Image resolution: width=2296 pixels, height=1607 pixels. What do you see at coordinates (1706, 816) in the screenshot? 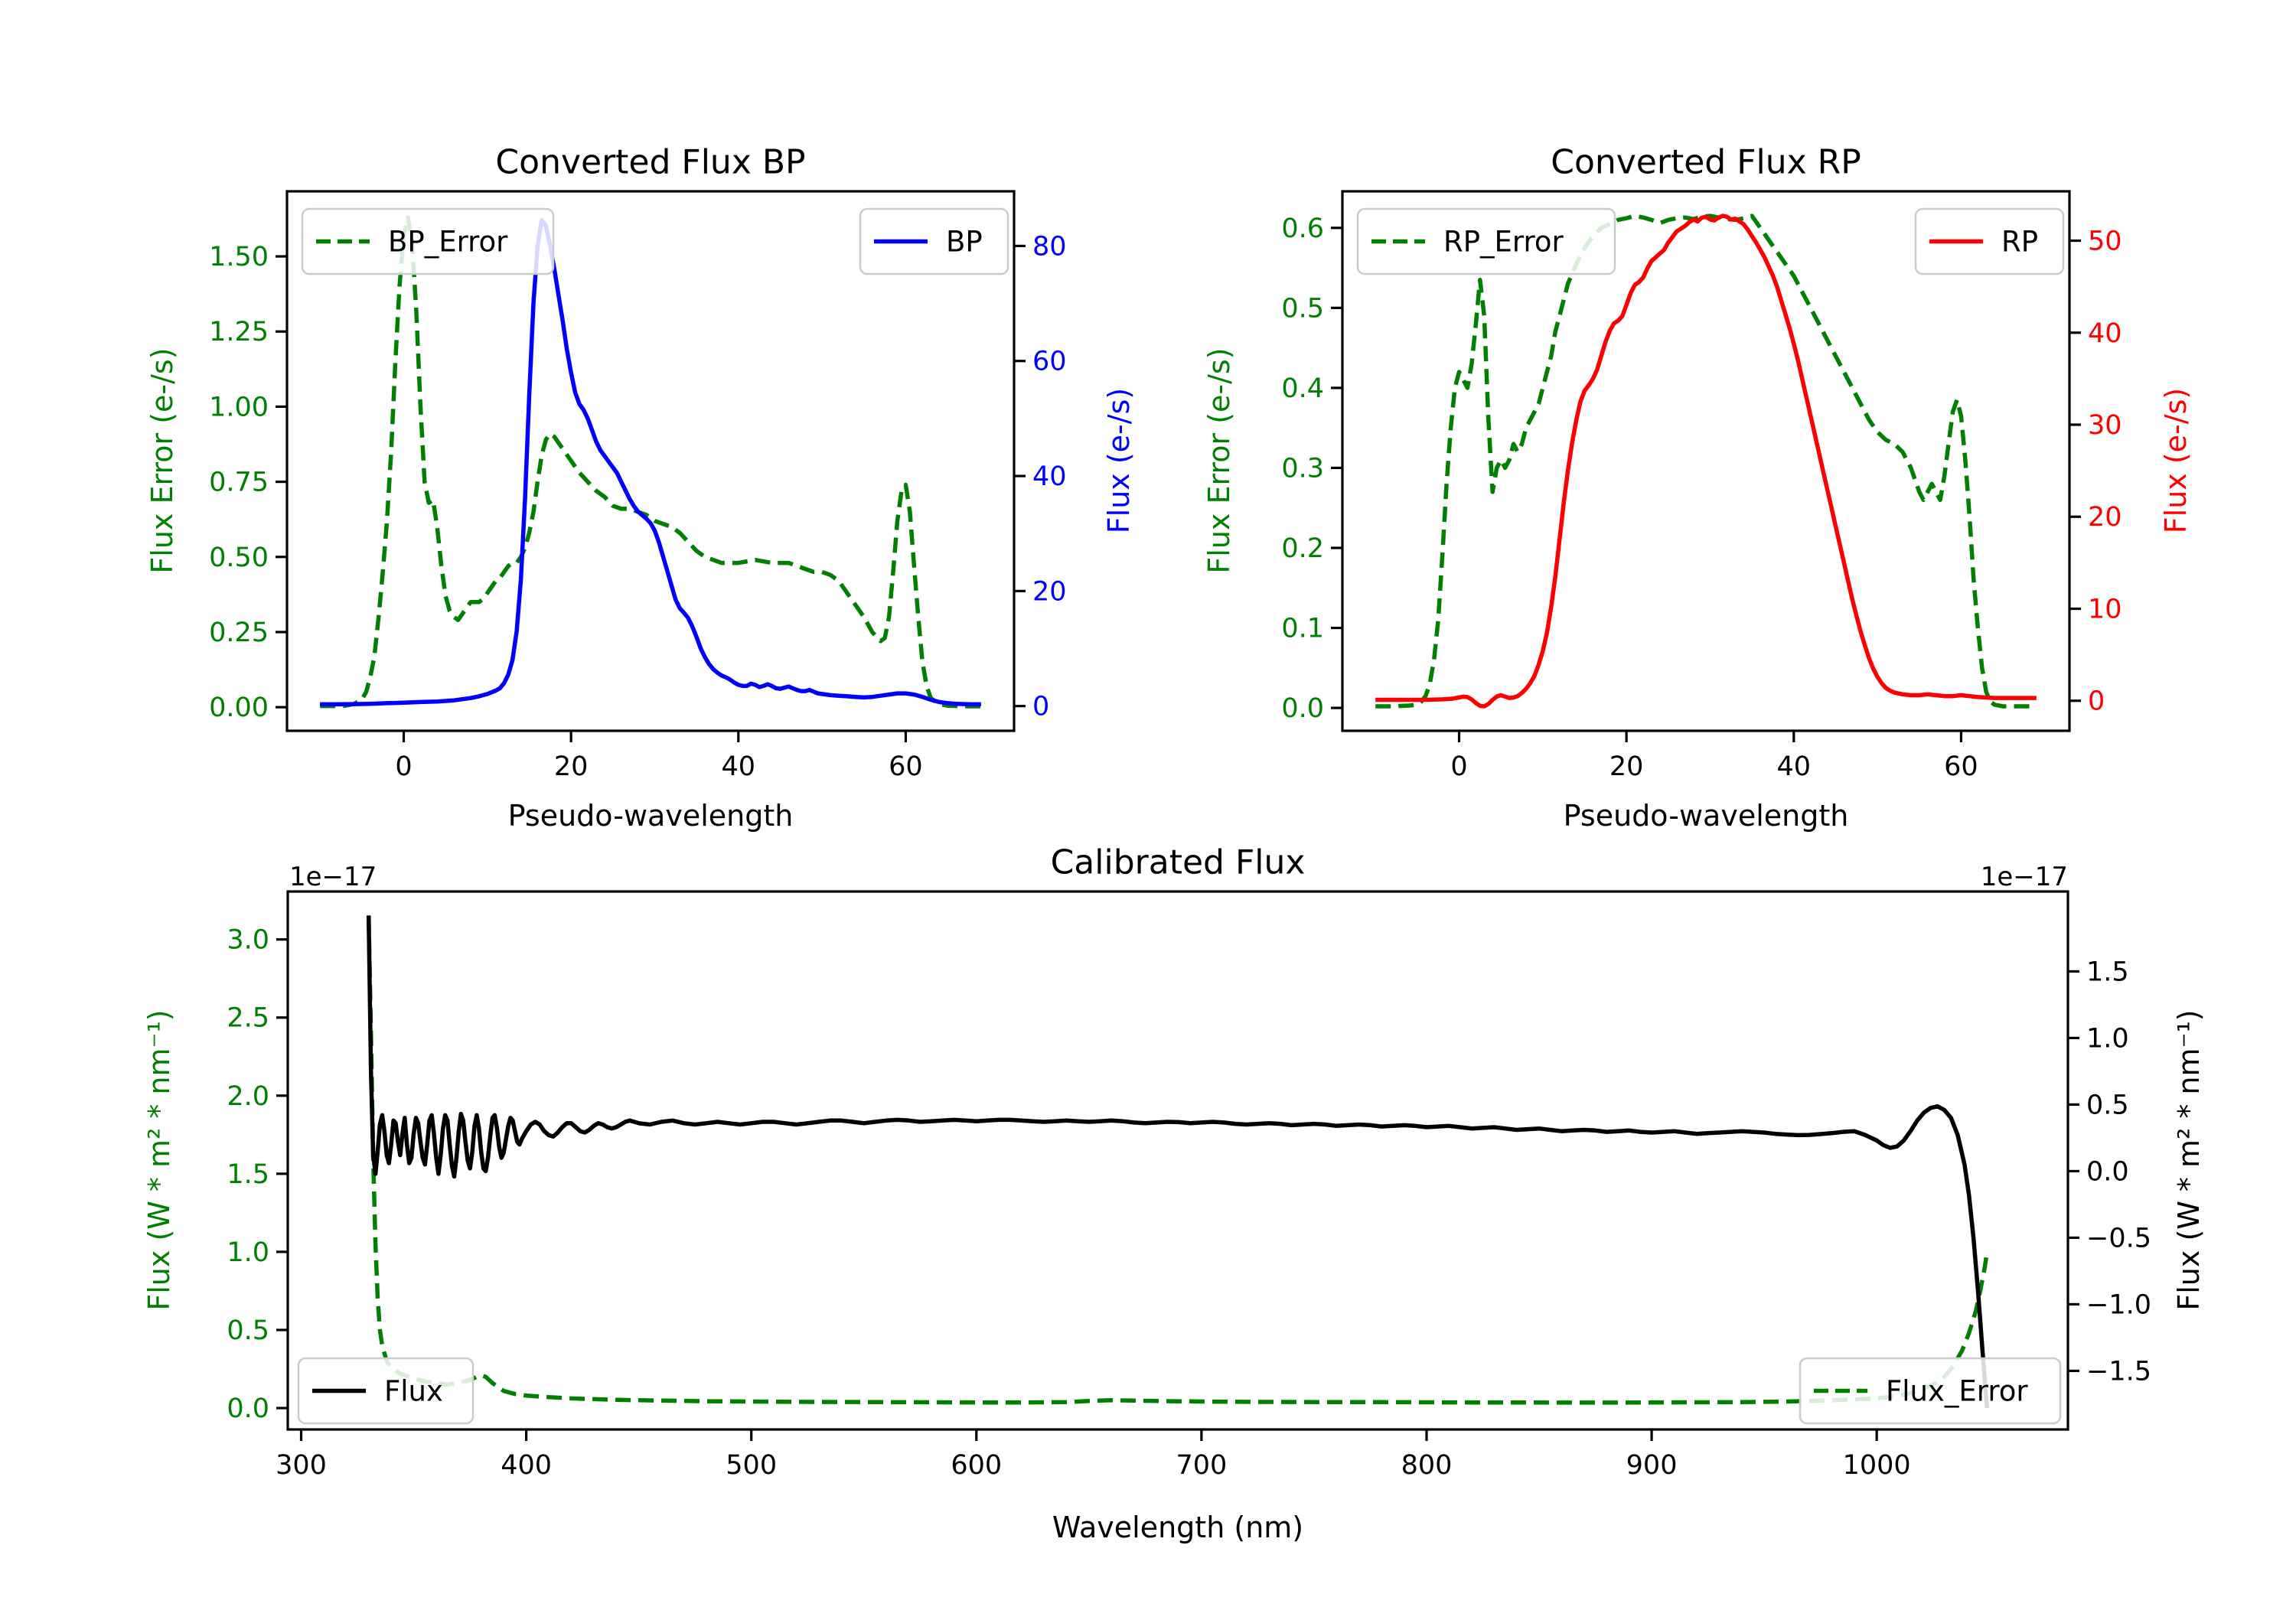
I see `rp-xaxis-label: Pseudo-wavelength` at bounding box center [1706, 816].